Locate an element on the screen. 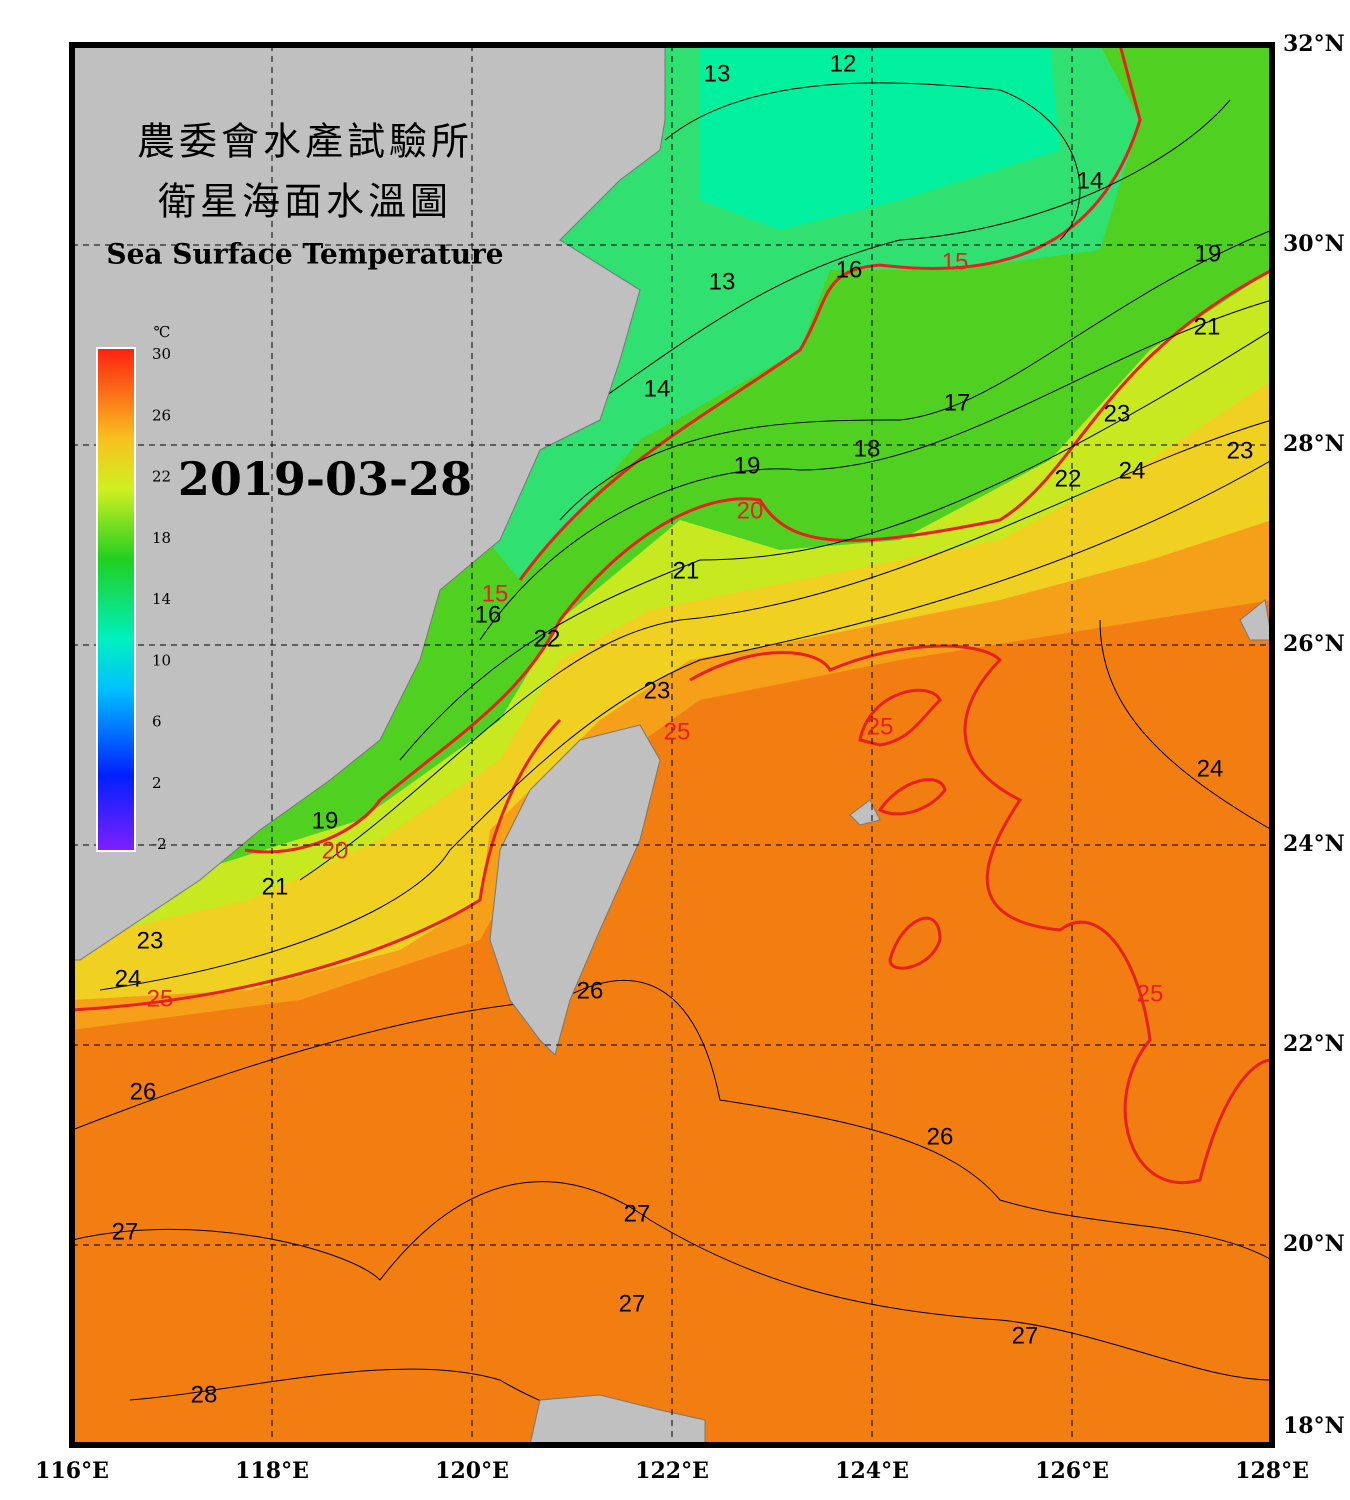  colorbar-tick-label: -2 is located at coordinates (159, 844).